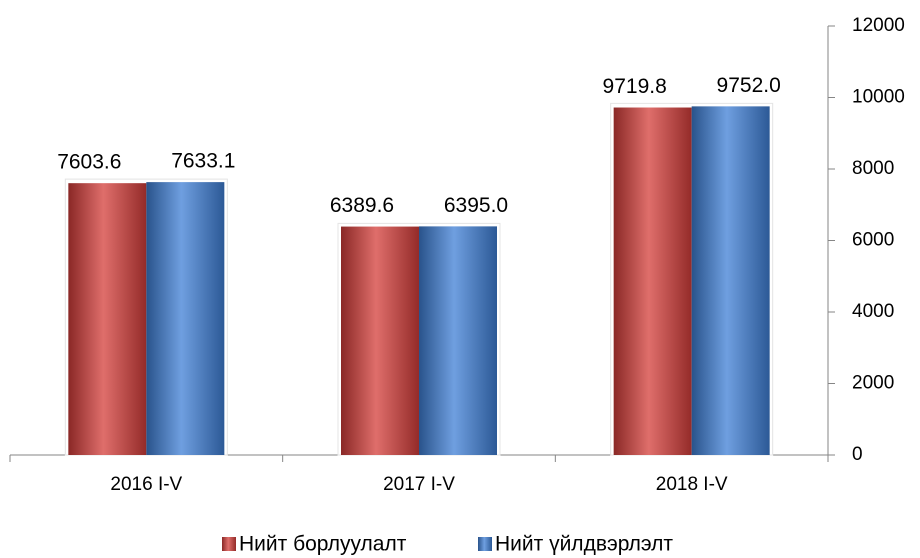 The width and height of the screenshot is (920, 558). What do you see at coordinates (692, 484) in the screenshot?
I see `x-tick-label: 2018 I-V` at bounding box center [692, 484].